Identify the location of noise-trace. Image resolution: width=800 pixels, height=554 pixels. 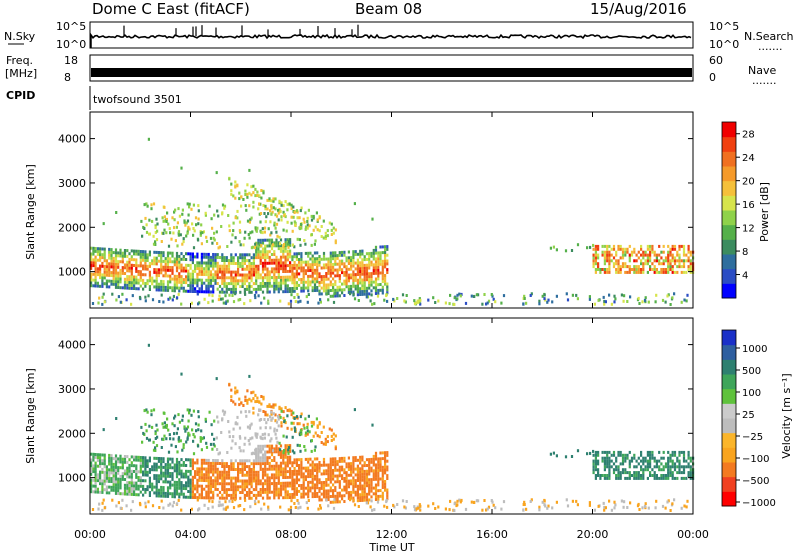
(391, 36).